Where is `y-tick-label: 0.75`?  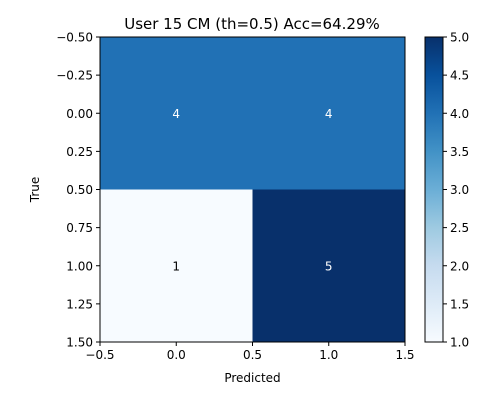 y-tick-label: 0.75 is located at coordinates (79, 228).